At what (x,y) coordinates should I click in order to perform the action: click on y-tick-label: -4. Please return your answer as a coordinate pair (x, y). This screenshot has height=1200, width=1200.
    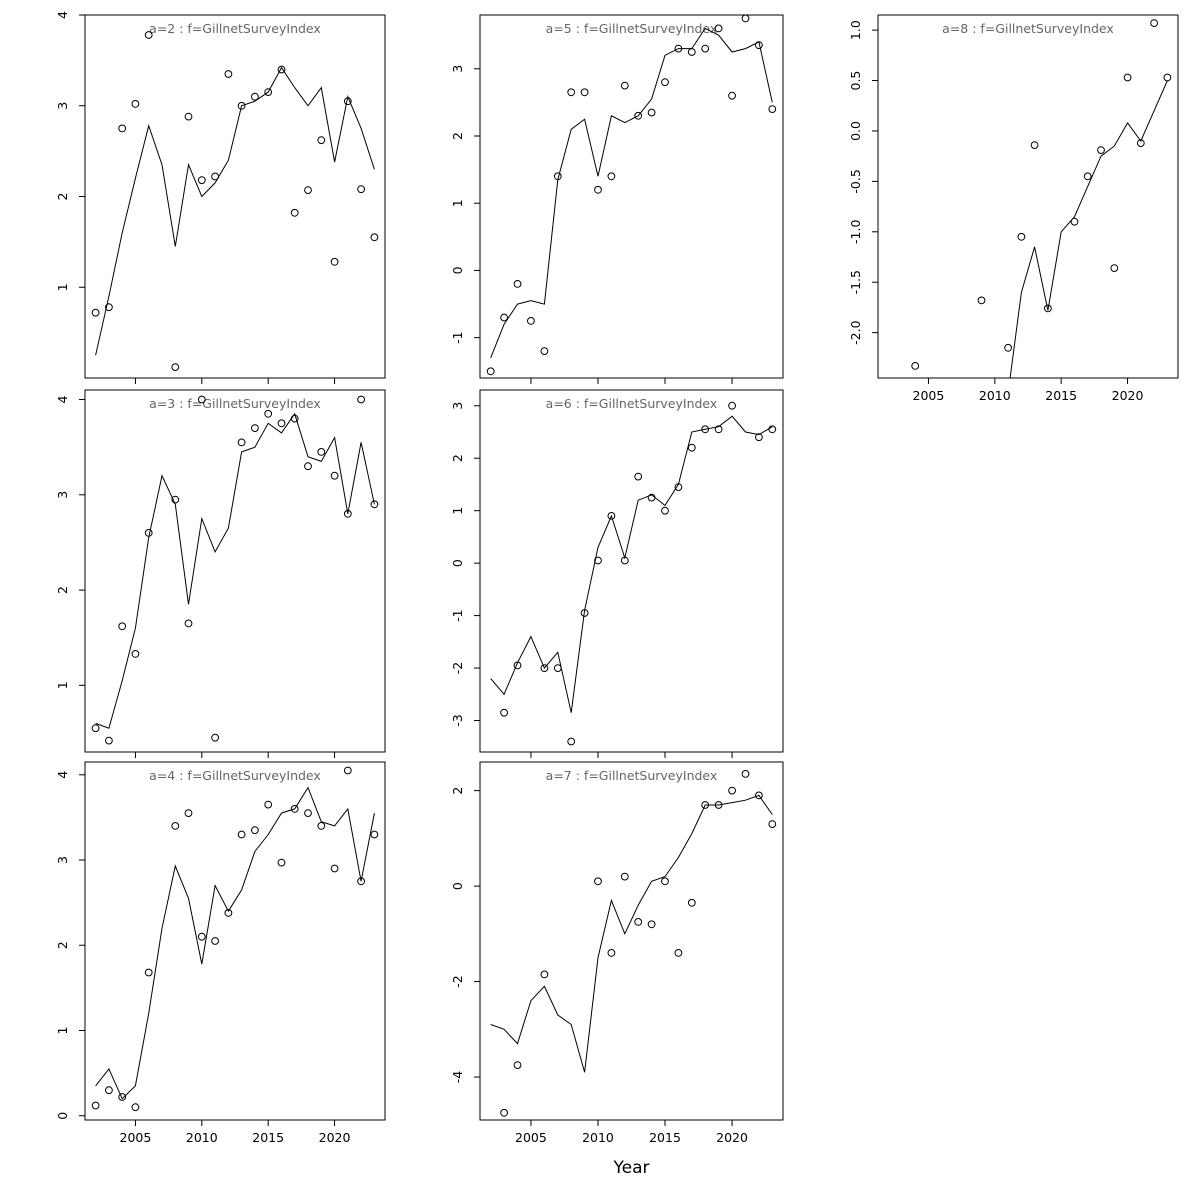
    Looking at the image, I should click on (457, 1077).